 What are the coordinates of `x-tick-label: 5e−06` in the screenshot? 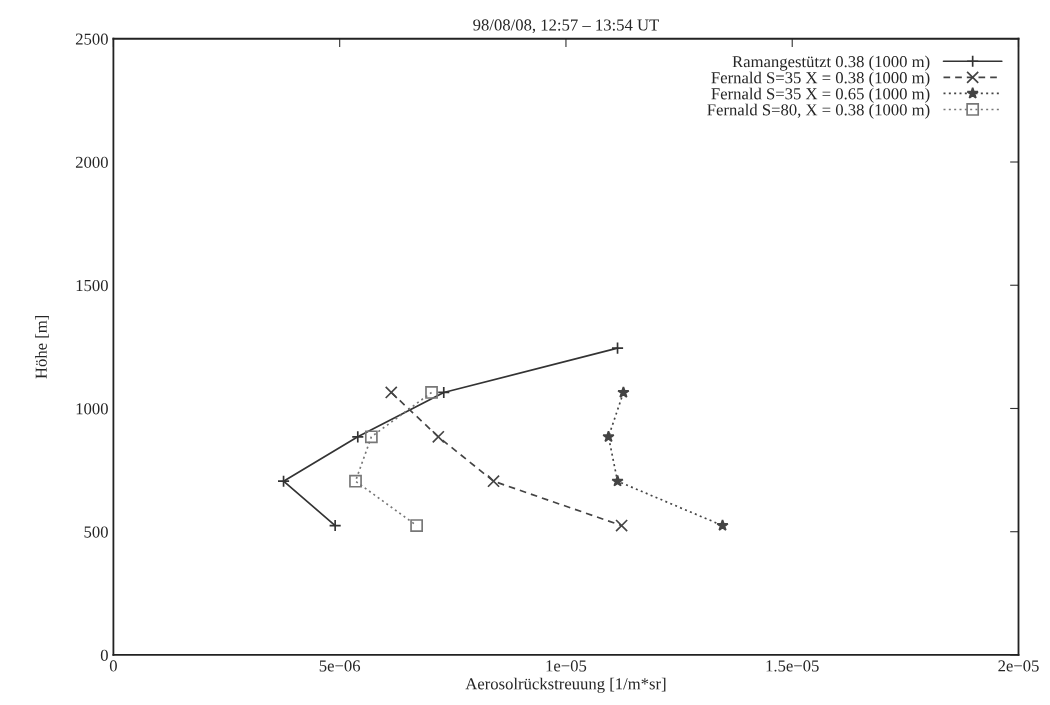 It's located at (340, 666).